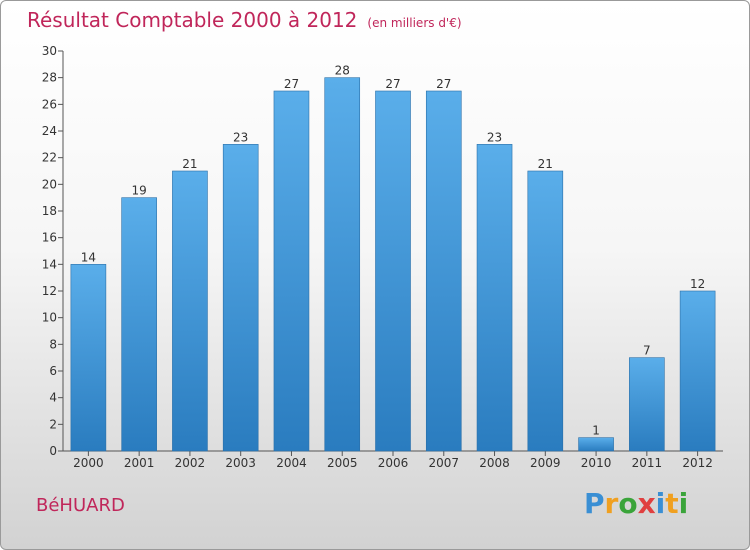 The width and height of the screenshot is (750, 550). What do you see at coordinates (342, 463) in the screenshot?
I see `x-tick-label: 2005` at bounding box center [342, 463].